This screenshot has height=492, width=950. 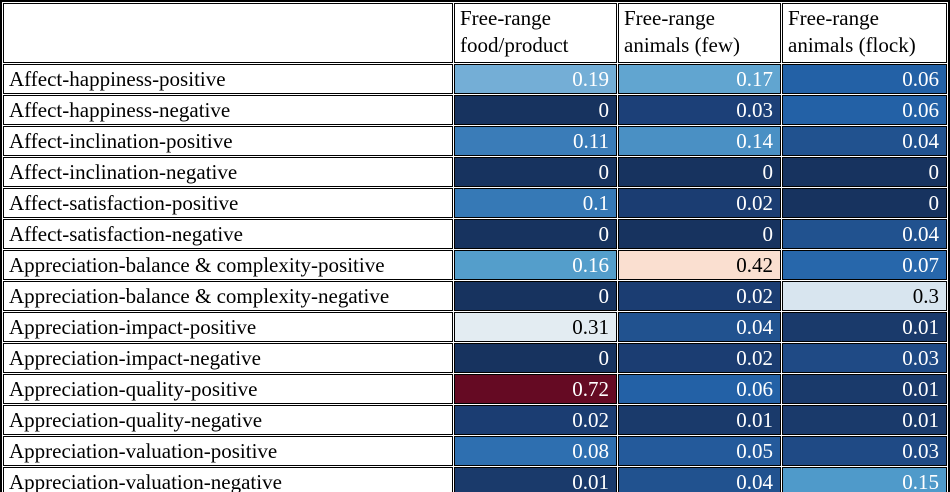 I want to click on corner-cell, so click(x=228, y=33).